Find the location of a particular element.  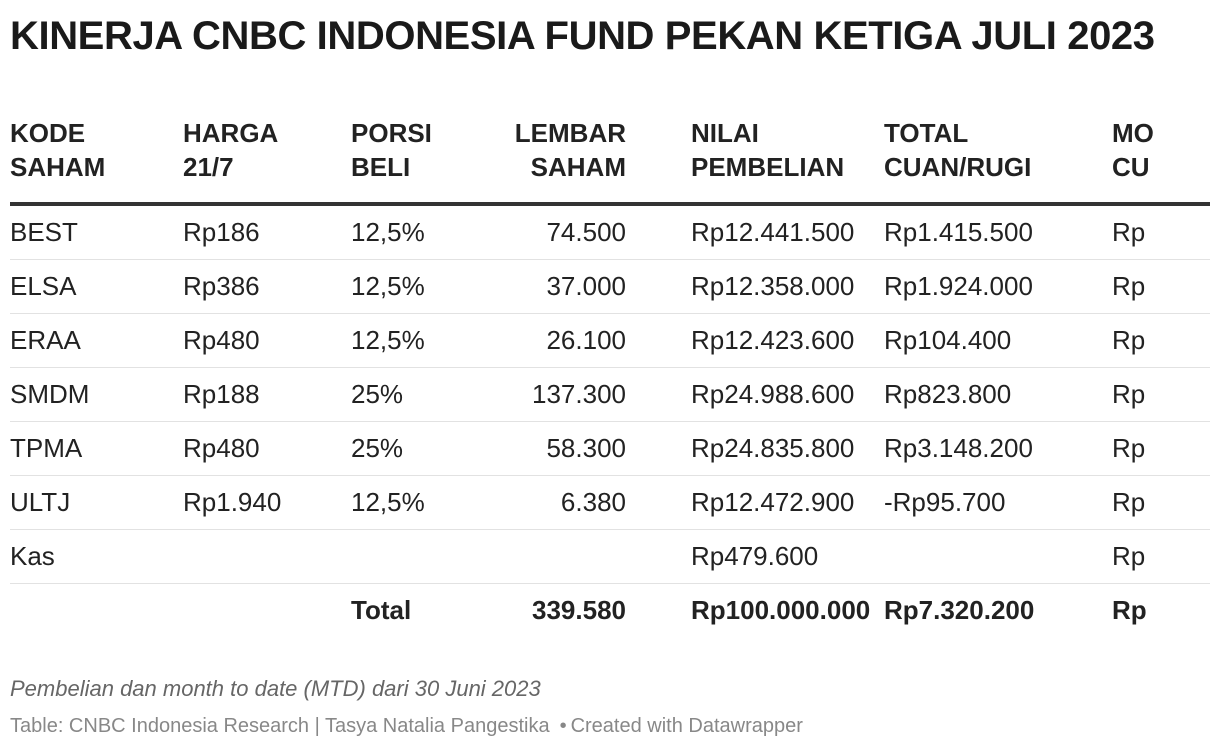

column-header-line: PEMBELIAN is located at coordinates (768, 167).